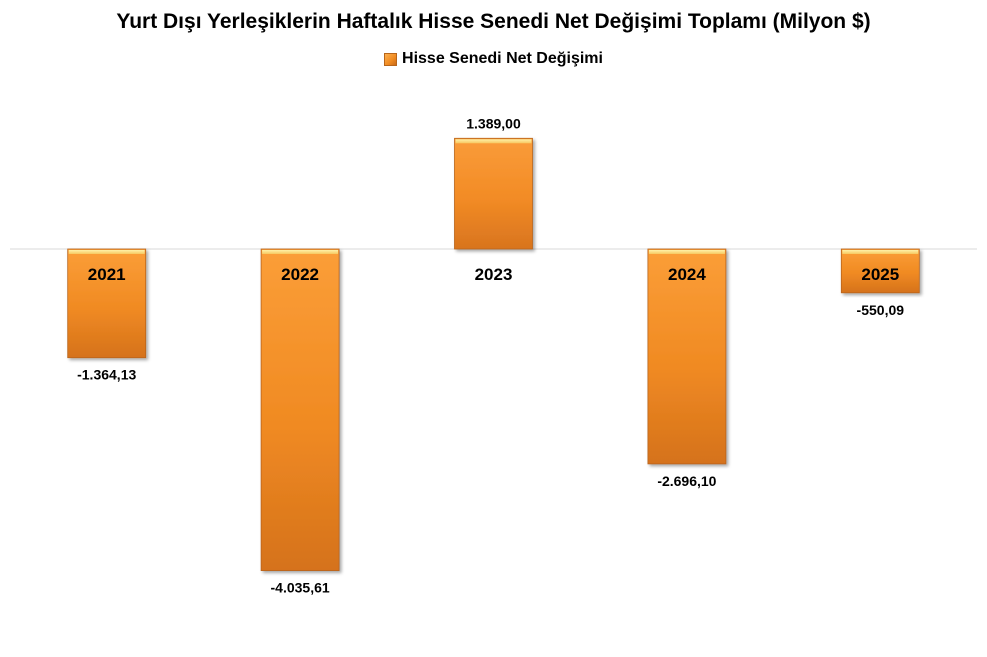 The width and height of the screenshot is (987, 657). Describe the element at coordinates (686, 252) in the screenshot. I see `bar-highlight-2024` at that location.